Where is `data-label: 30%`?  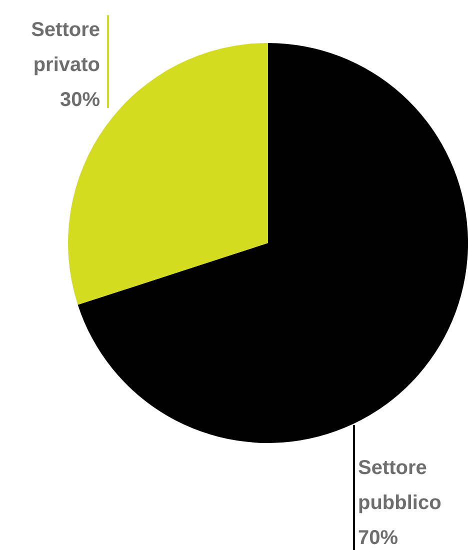 data-label: 30% is located at coordinates (80, 100).